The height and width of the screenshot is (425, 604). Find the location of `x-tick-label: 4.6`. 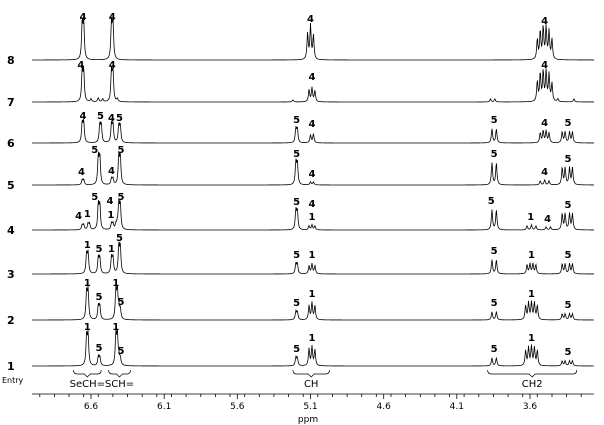

x-tick-label: 4.6 is located at coordinates (384, 407).